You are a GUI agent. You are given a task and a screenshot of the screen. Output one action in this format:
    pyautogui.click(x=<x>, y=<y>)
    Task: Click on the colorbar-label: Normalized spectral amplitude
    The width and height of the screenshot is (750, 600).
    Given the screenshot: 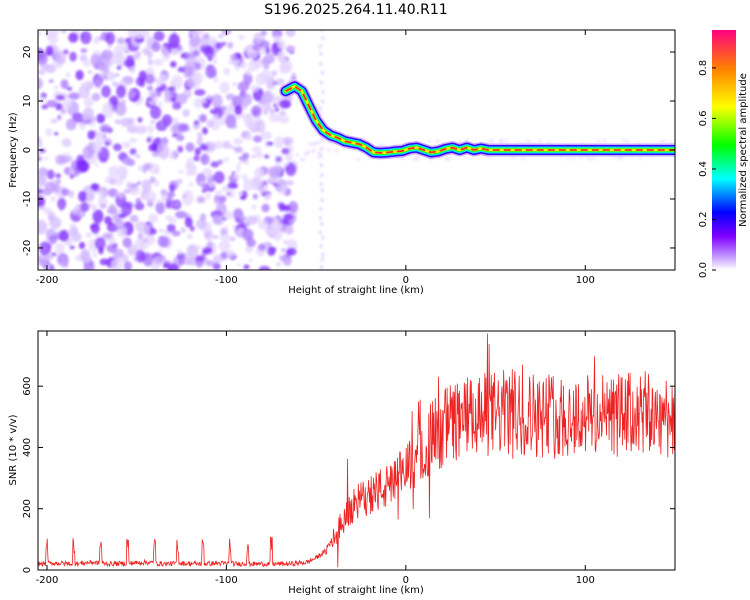 What is the action you would take?
    pyautogui.click(x=743, y=150)
    